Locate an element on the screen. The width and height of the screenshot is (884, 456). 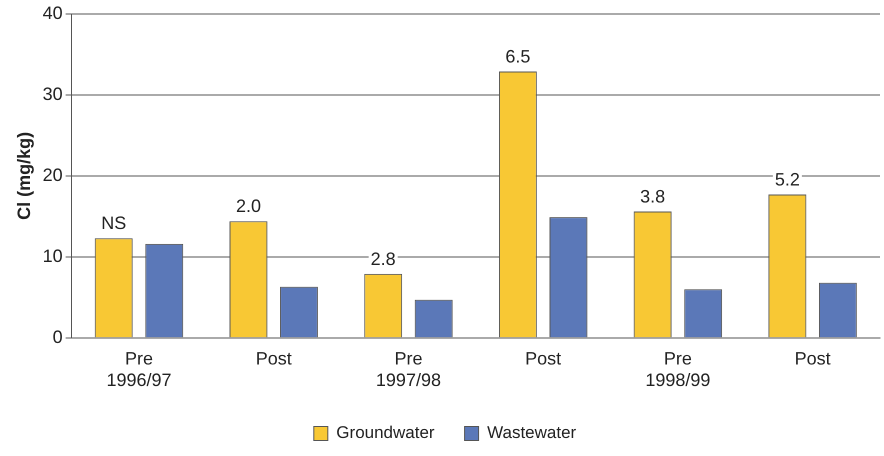
annotation: 3.8 is located at coordinates (653, 196).